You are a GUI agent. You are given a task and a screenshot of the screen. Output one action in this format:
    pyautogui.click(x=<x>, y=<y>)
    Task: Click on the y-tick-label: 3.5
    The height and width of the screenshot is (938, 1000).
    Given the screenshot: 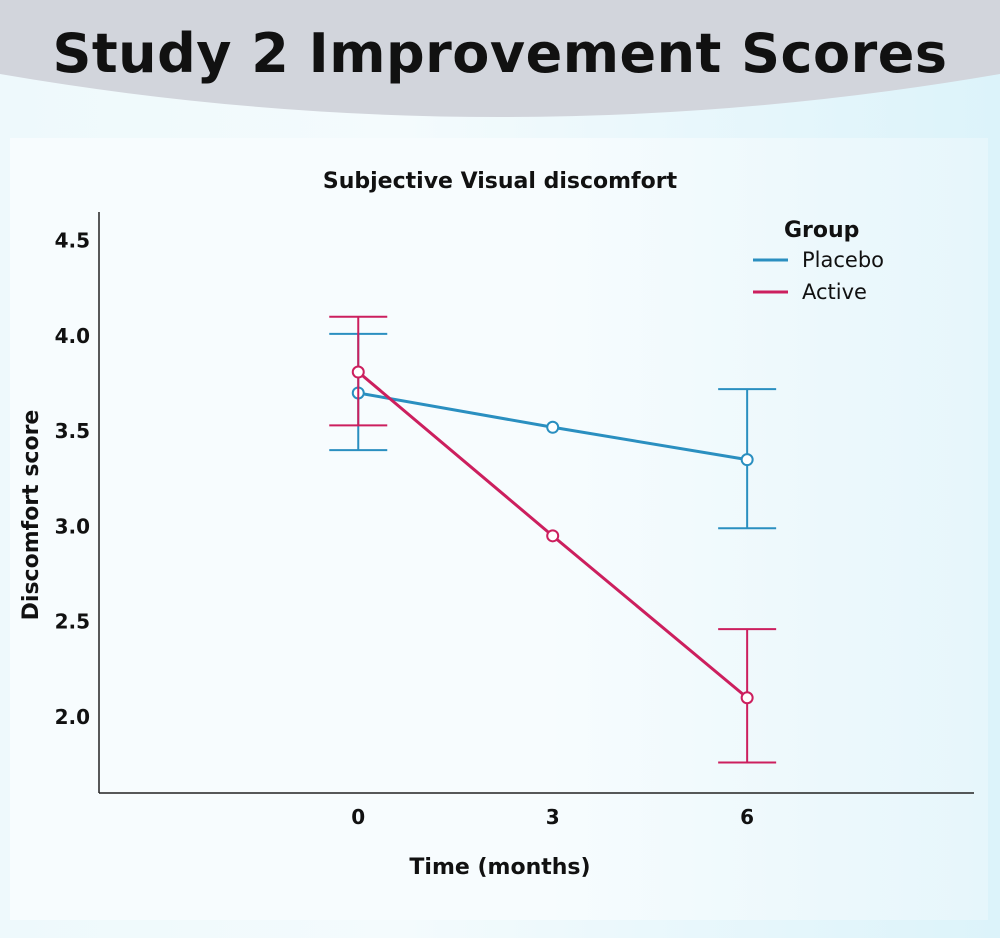 What is the action you would take?
    pyautogui.click(x=72, y=431)
    